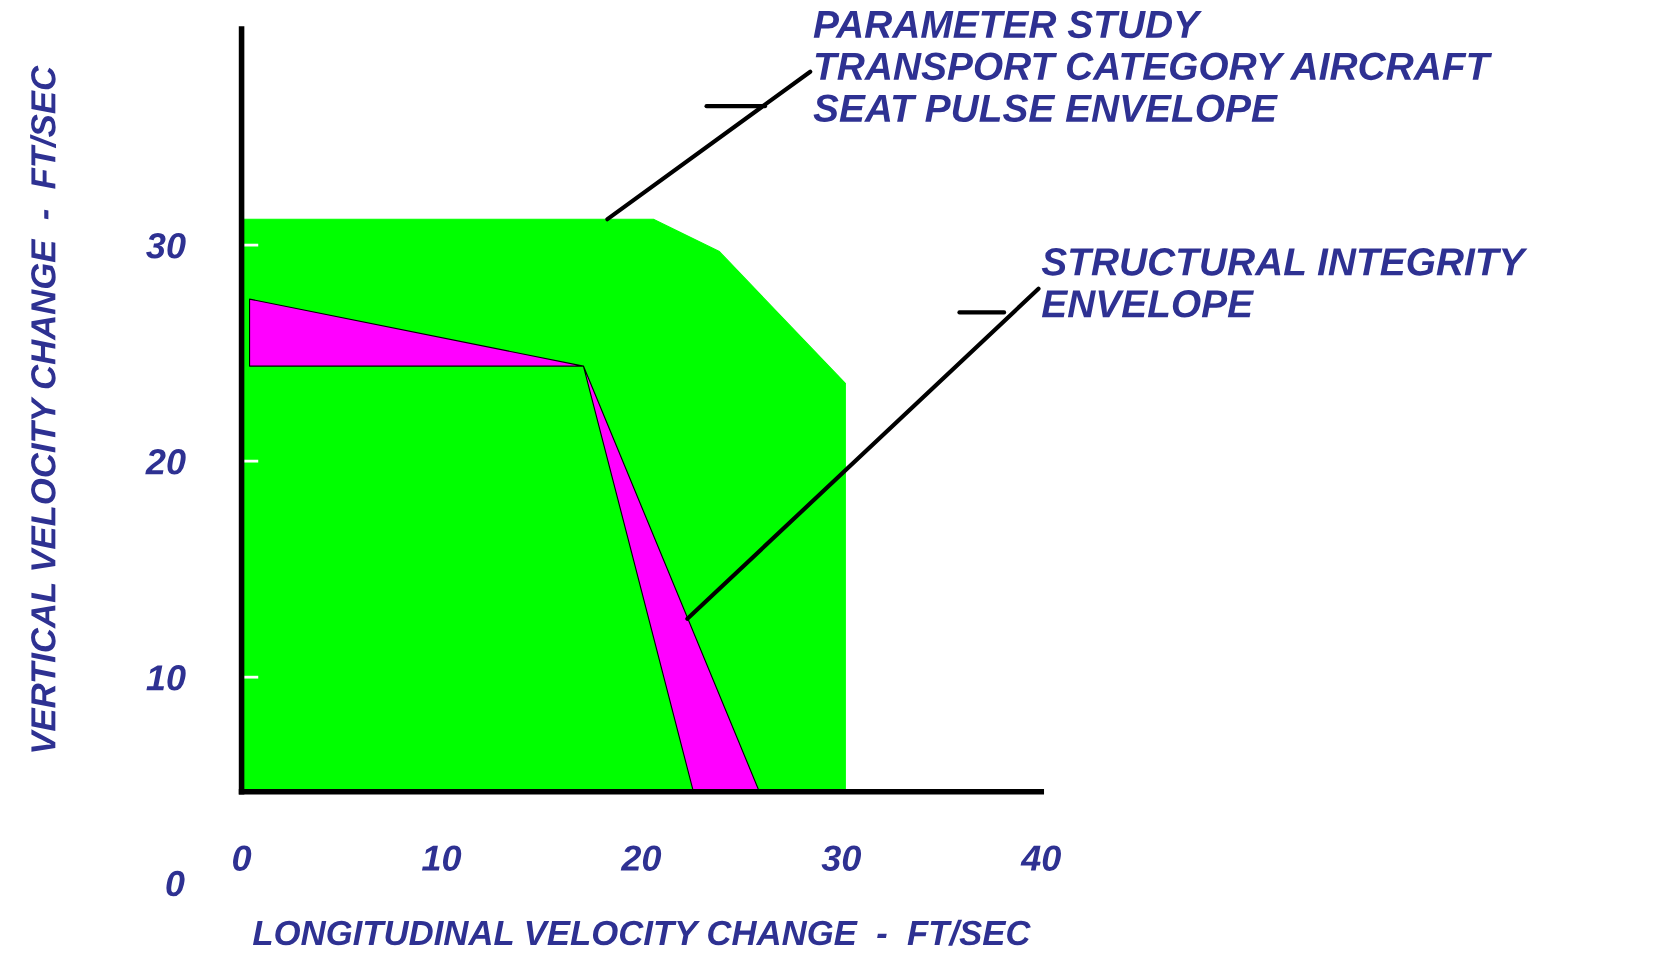 The width and height of the screenshot is (1666, 969). I want to click on y-tick-label: 10, so click(166, 678).